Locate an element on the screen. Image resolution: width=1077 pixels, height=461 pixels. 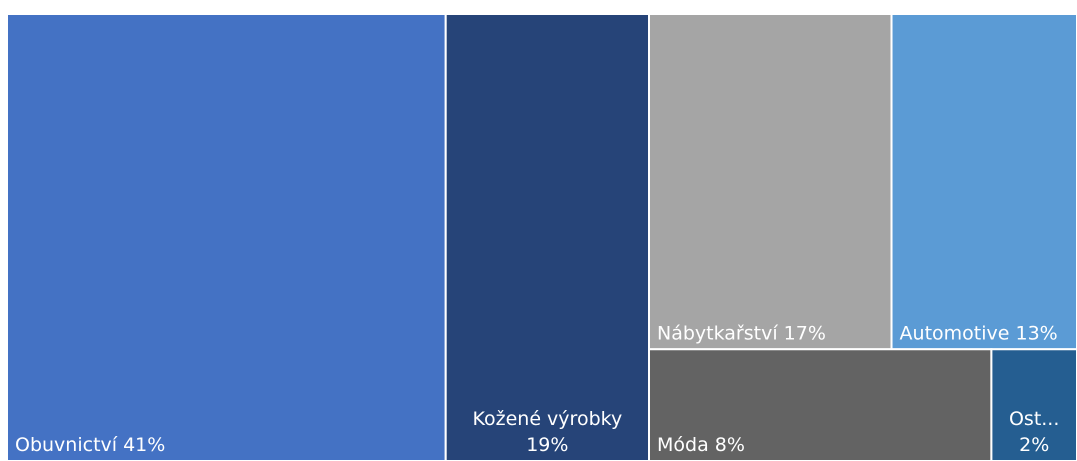
value-label: 41% is located at coordinates (144, 445).